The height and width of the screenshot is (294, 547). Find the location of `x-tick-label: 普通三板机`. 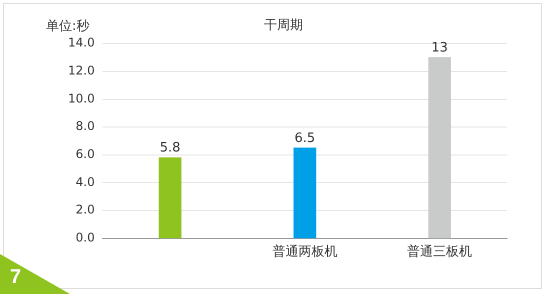

x-tick-label: 普通三板机 is located at coordinates (439, 252).